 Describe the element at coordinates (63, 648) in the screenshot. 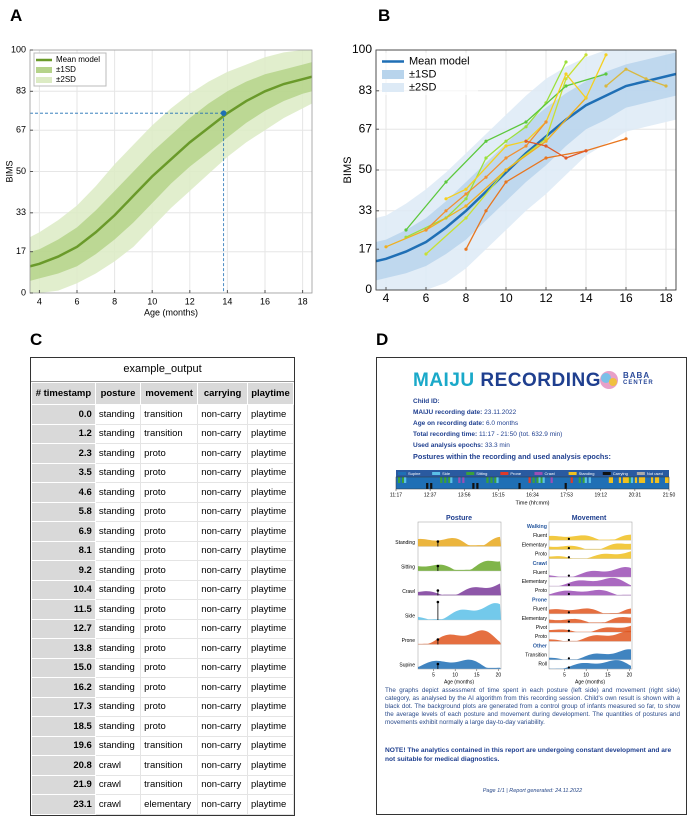

I see `table-cell: 13.8` at that location.